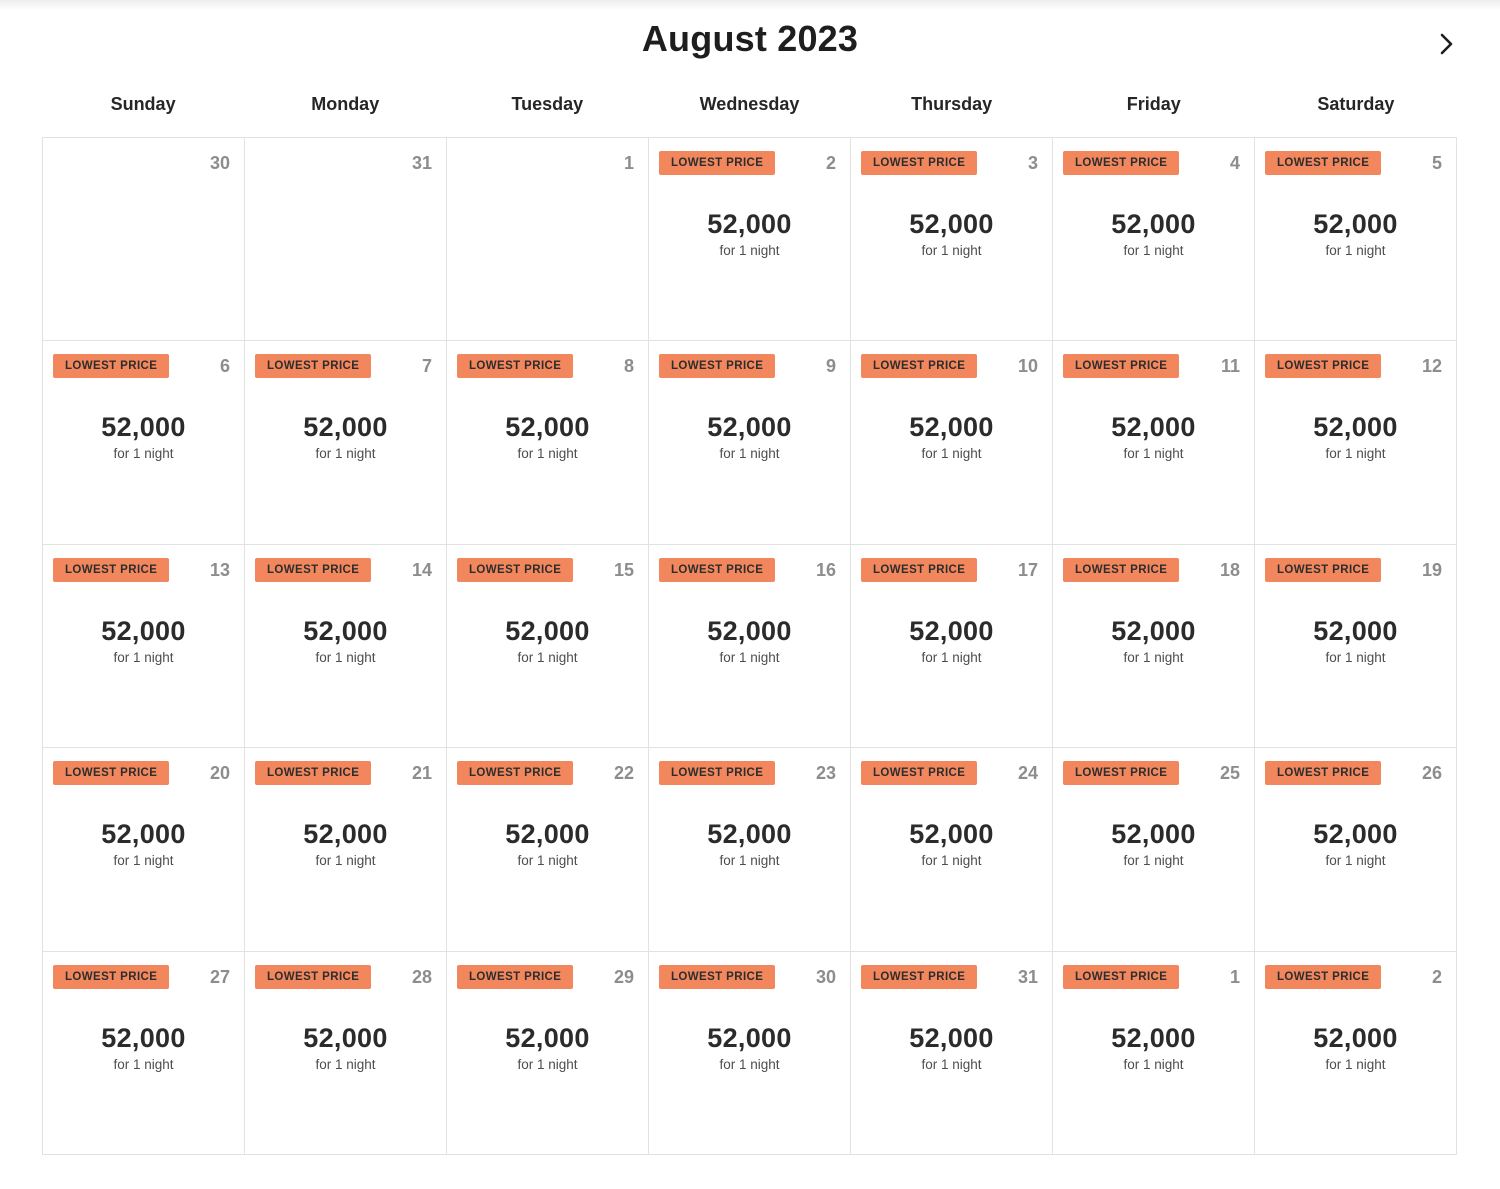  I want to click on calendar-day-cell: LOWEST PRICE 18 52,000 for 1 night, so click(1154, 646).